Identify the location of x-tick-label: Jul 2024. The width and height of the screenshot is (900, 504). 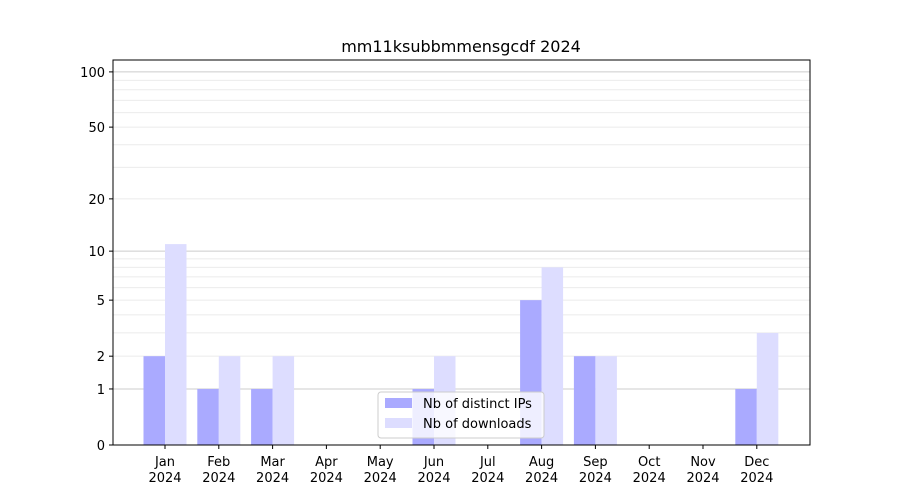
(487, 470).